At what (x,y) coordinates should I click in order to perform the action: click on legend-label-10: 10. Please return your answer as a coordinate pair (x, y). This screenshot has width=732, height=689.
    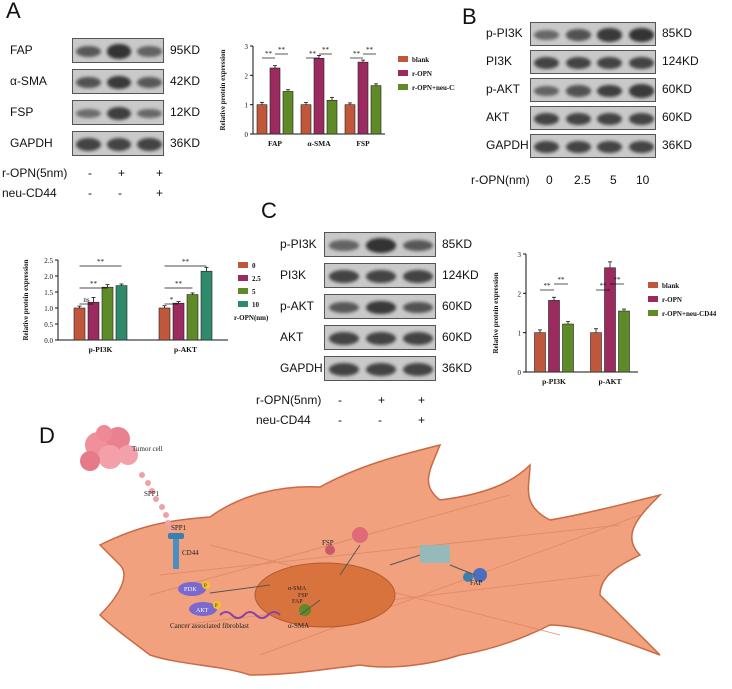
    Looking at the image, I should click on (256, 305).